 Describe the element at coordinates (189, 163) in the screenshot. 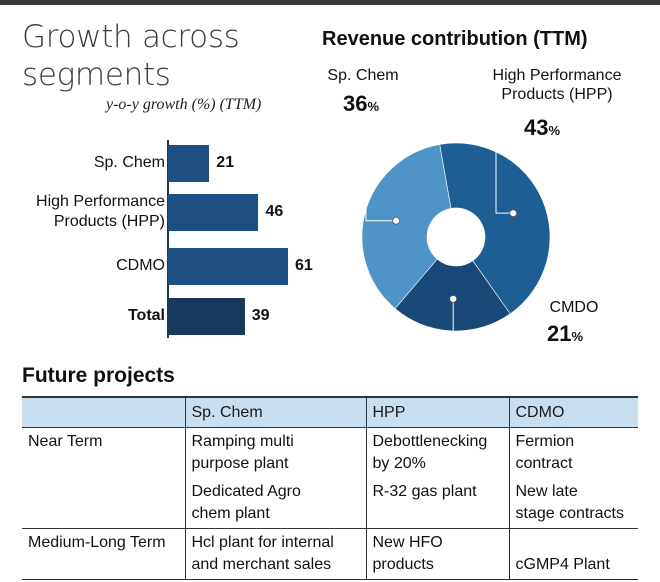

I see `bar-sp-chem` at that location.